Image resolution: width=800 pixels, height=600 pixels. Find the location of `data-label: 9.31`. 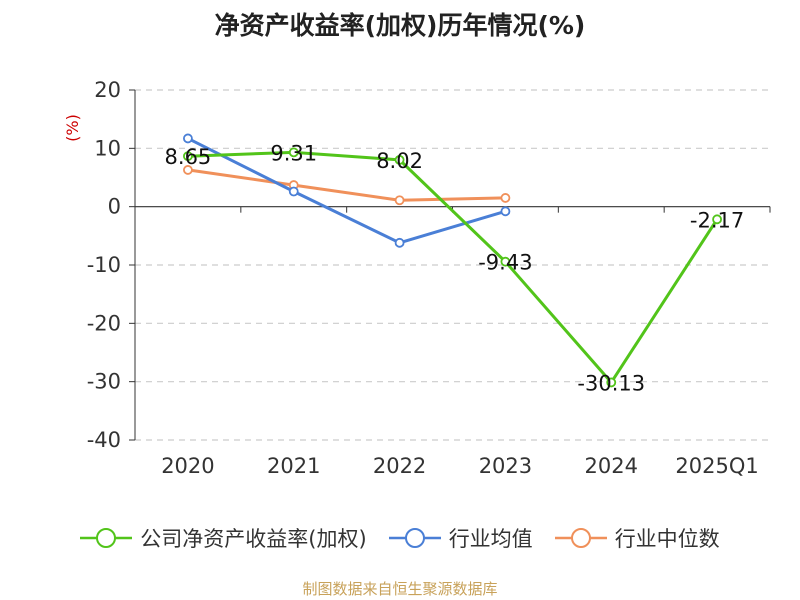

data-label: 9.31 is located at coordinates (293, 153).